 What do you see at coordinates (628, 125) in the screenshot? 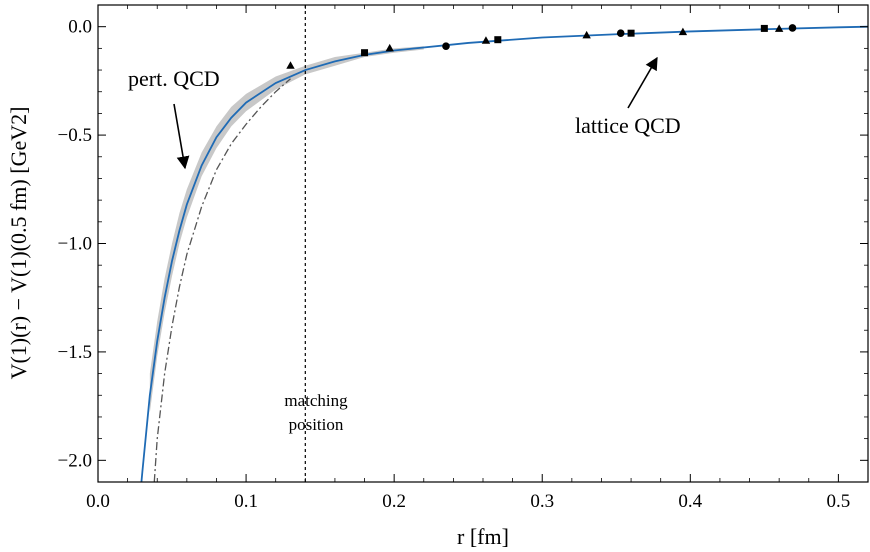
I see `lattice-qcd-label: lattice QCD` at bounding box center [628, 125].